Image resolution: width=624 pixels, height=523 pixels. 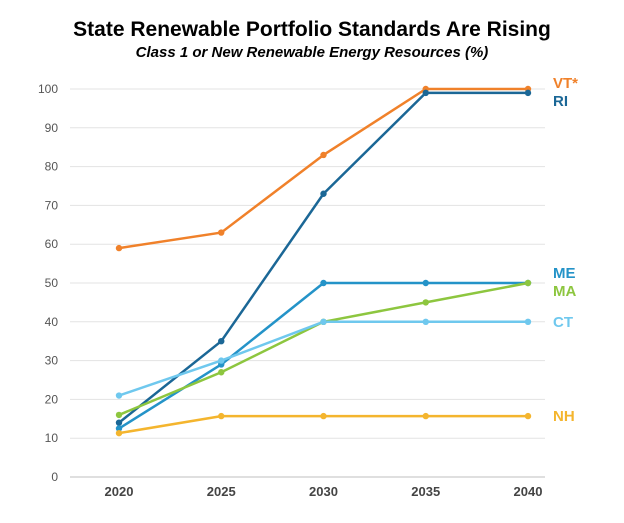 I want to click on y-tick-label: 10, so click(x=52, y=438).